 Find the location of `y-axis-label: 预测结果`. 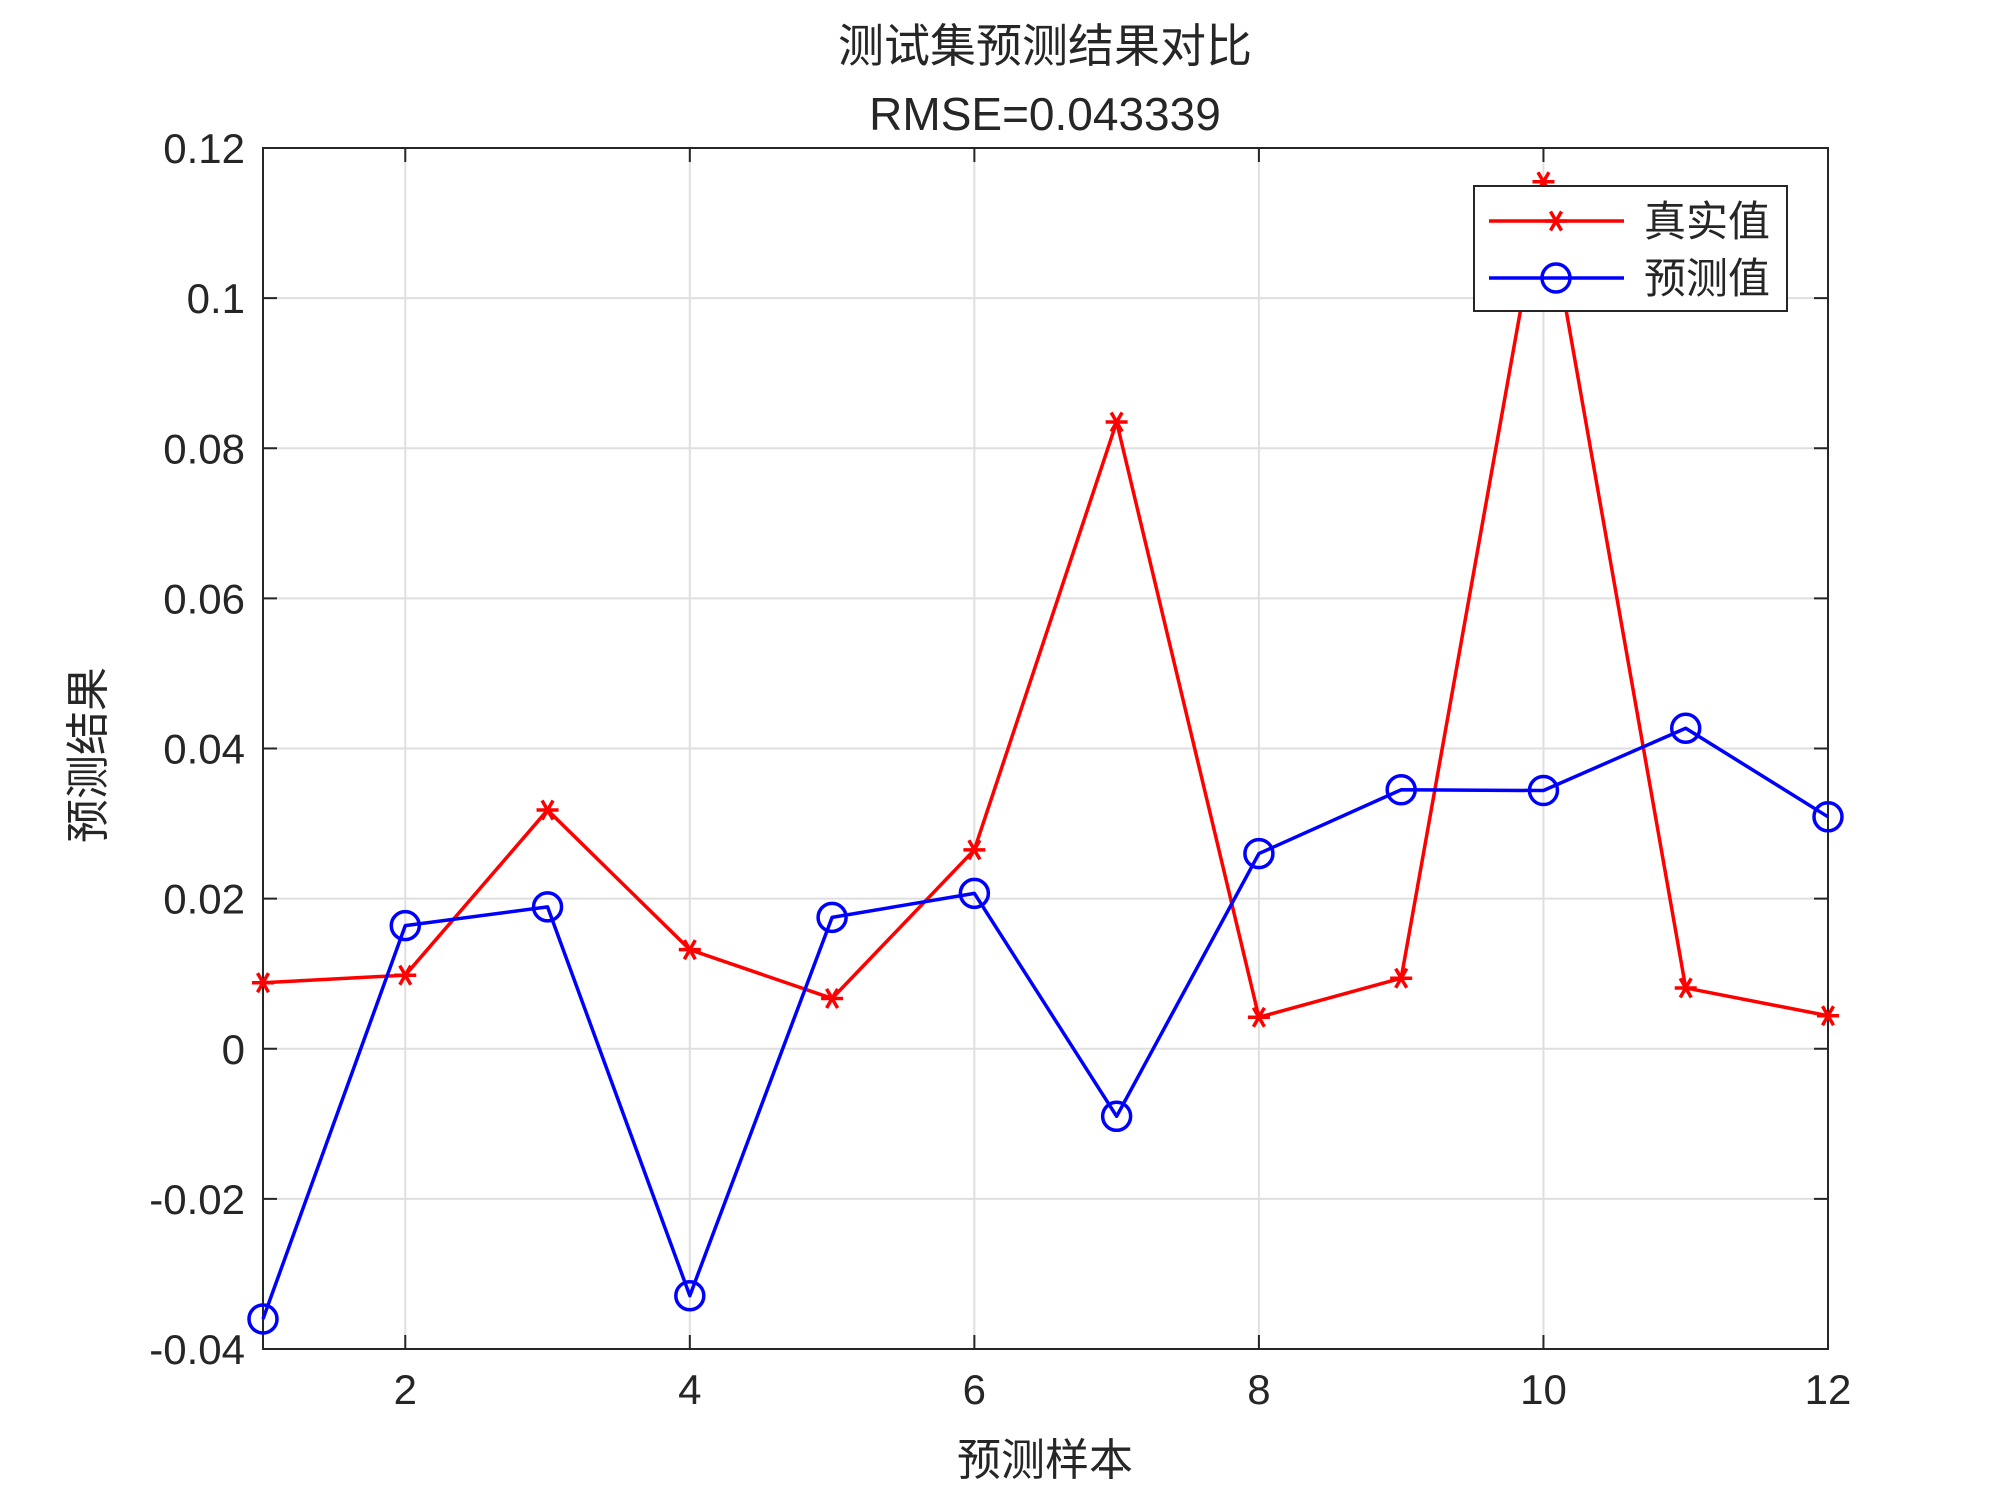

y-axis-label: 预测结果 is located at coordinates (88, 755).